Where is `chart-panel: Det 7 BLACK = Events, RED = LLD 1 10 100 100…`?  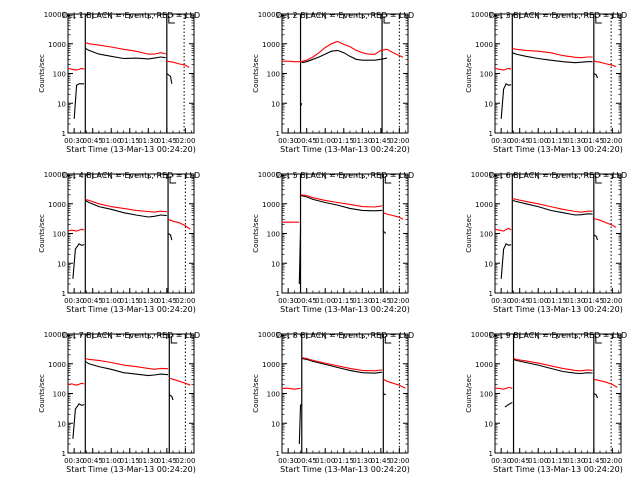 chart-panel: Det 7 BLACK = Events, RED = LLD 1 10 100 100… is located at coordinates (119, 402).